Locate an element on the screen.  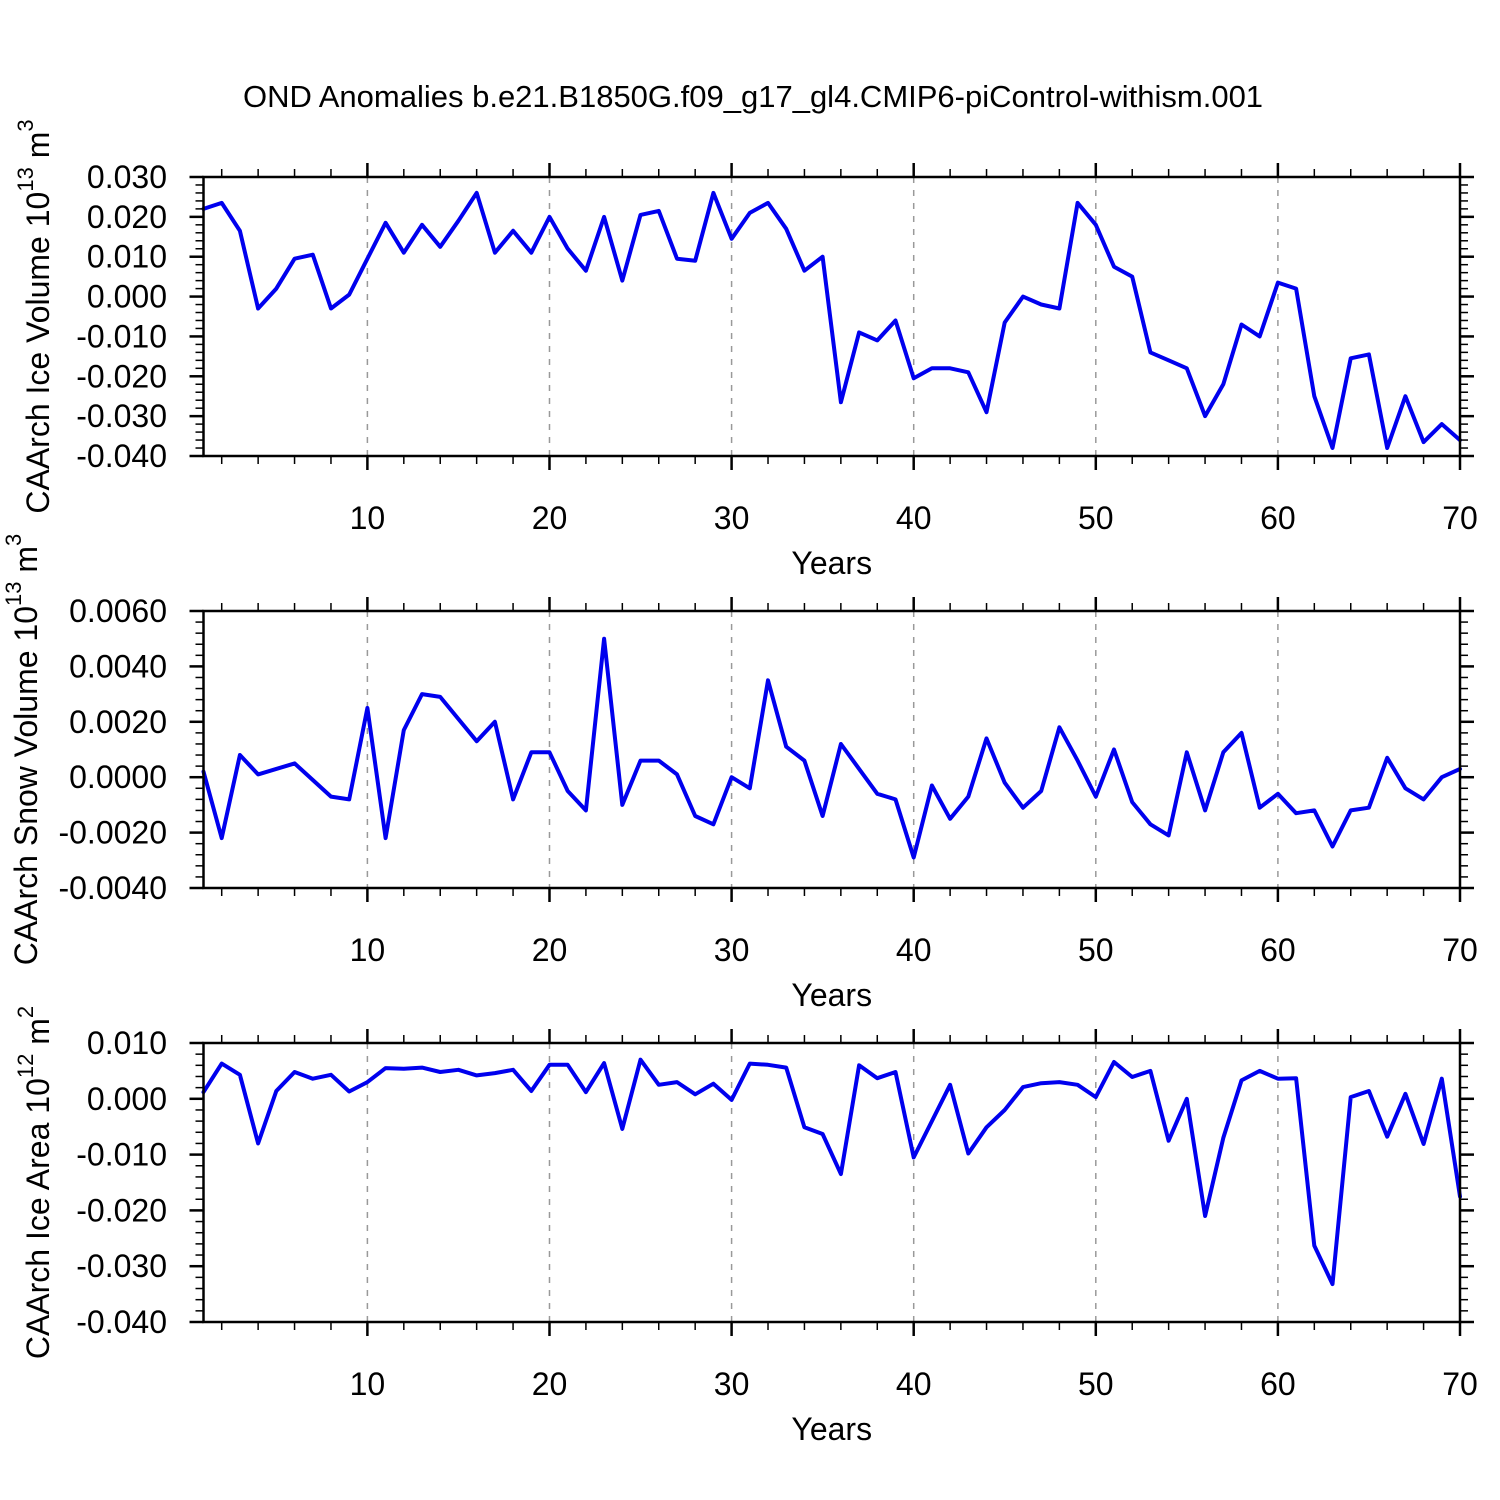
data-line-snow-volume is located at coordinates (831, 748).